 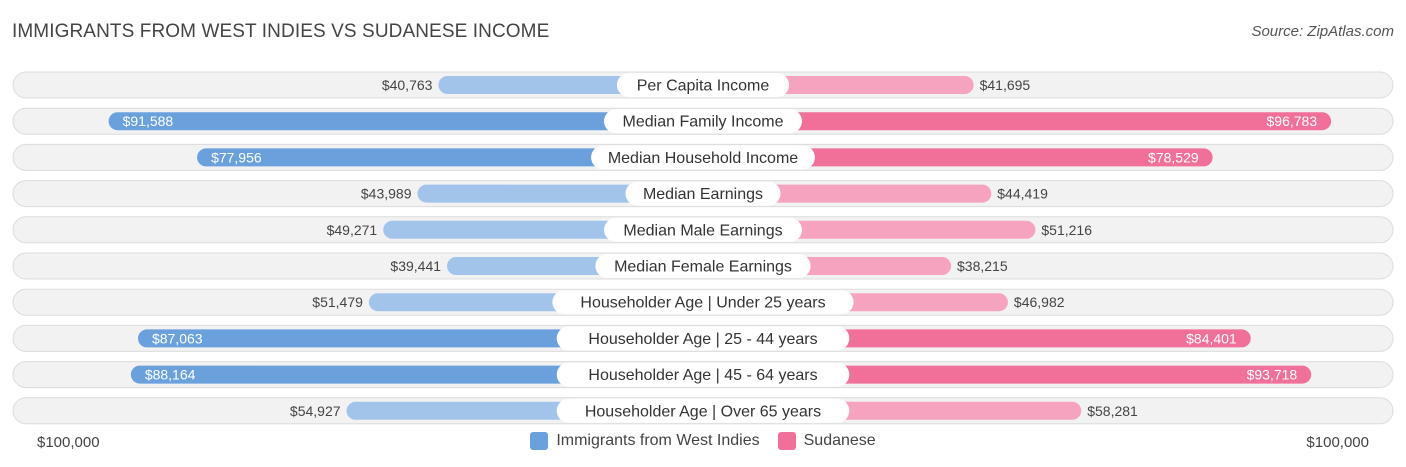 What do you see at coordinates (1292, 121) in the screenshot?
I see `value-sudanese-median-family-income: $96,783` at bounding box center [1292, 121].